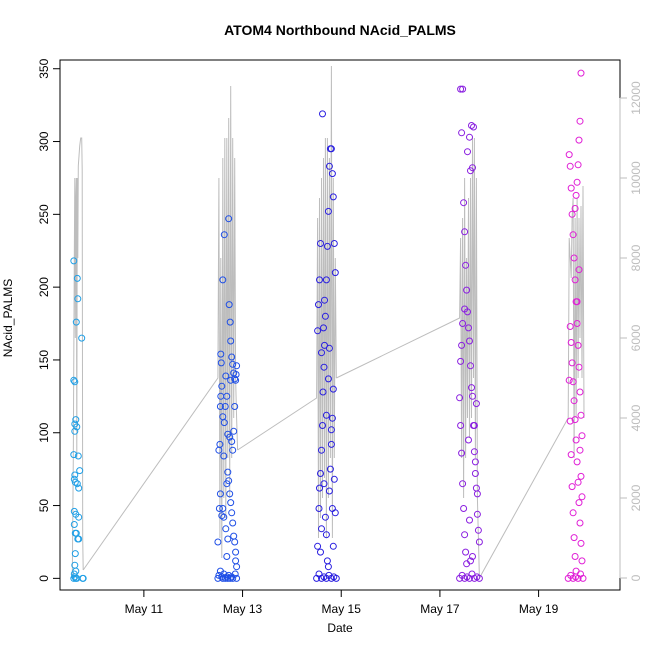 The image size is (650, 650). I want to click on y-tick-label: 300, so click(44, 141).